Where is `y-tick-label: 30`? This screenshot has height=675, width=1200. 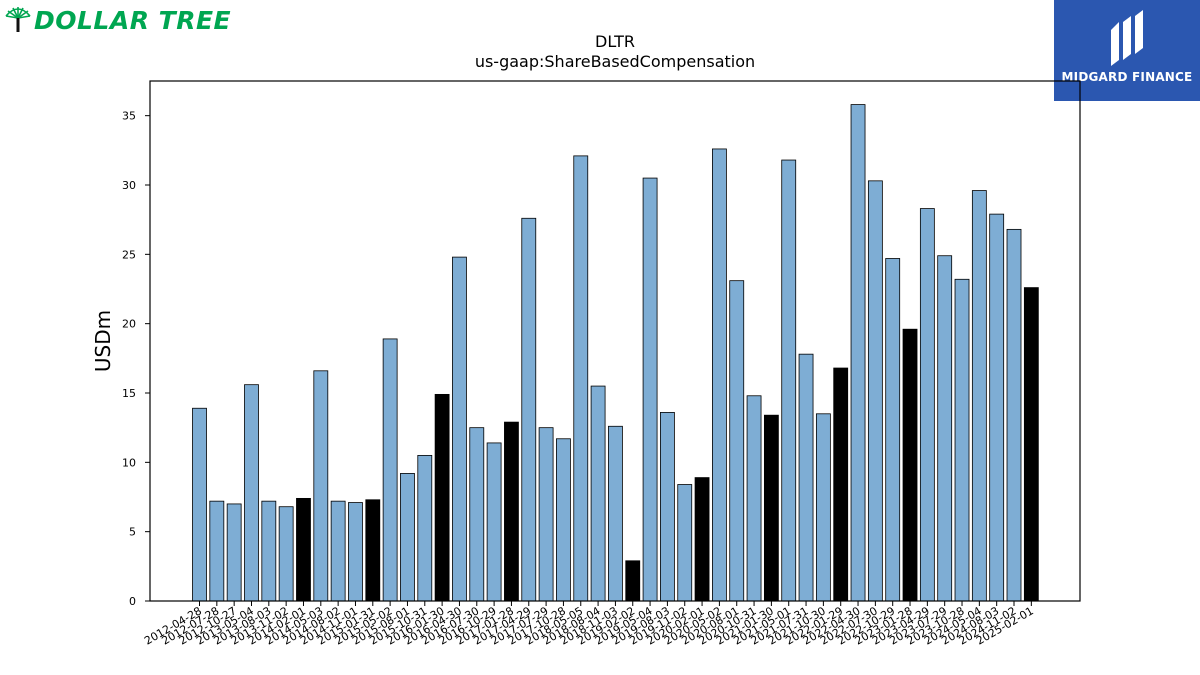
y-tick-label: 30 is located at coordinates (129, 185).